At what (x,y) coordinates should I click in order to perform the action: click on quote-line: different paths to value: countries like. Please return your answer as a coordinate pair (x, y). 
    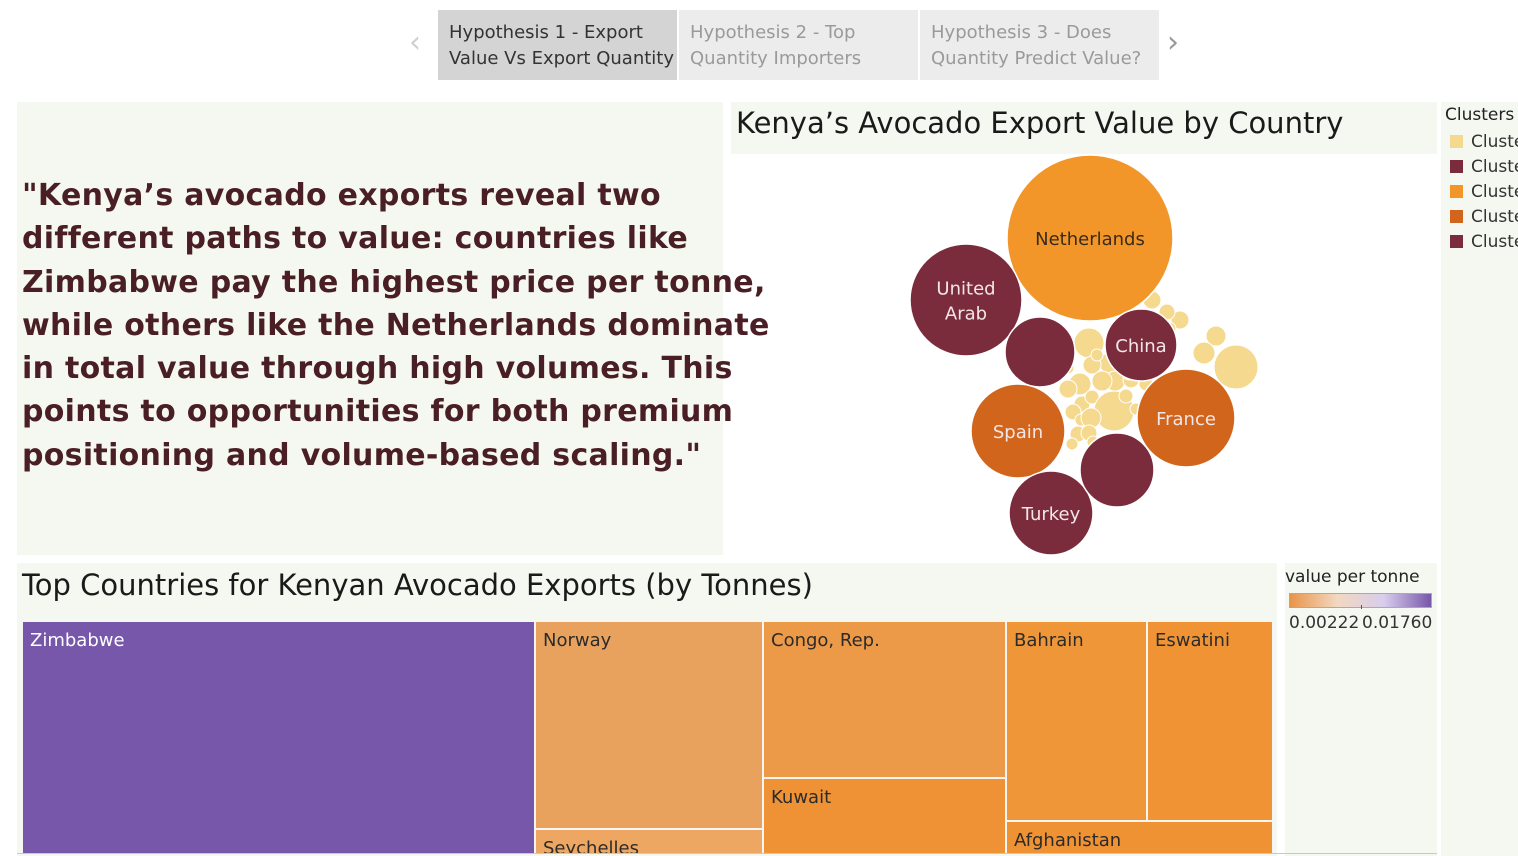
    Looking at the image, I should click on (355, 239).